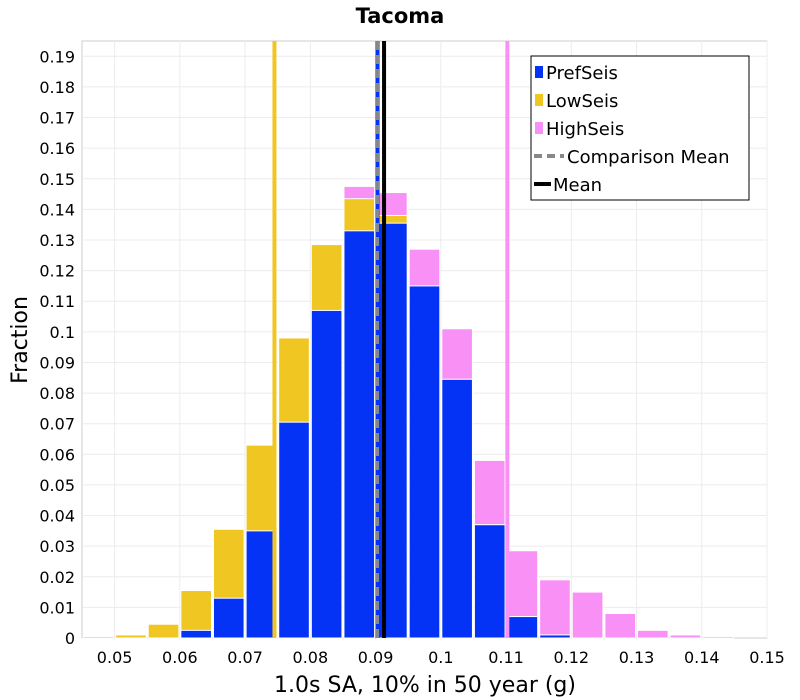 This screenshot has width=800, height=700. Describe the element at coordinates (57, 516) in the screenshot. I see `y-tick-label: 0.04` at that location.